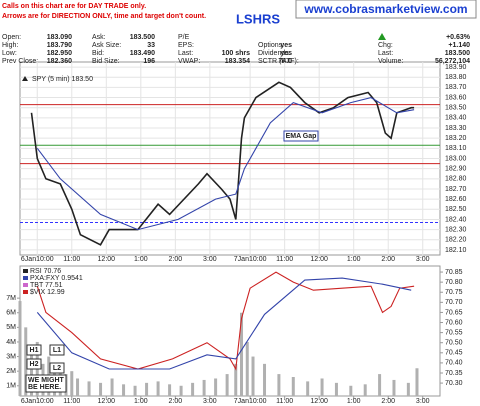 This screenshot has width=480, height=406. What do you see at coordinates (456, 169) in the screenshot?
I see `y-tick-label: 182.90` at bounding box center [456, 169].